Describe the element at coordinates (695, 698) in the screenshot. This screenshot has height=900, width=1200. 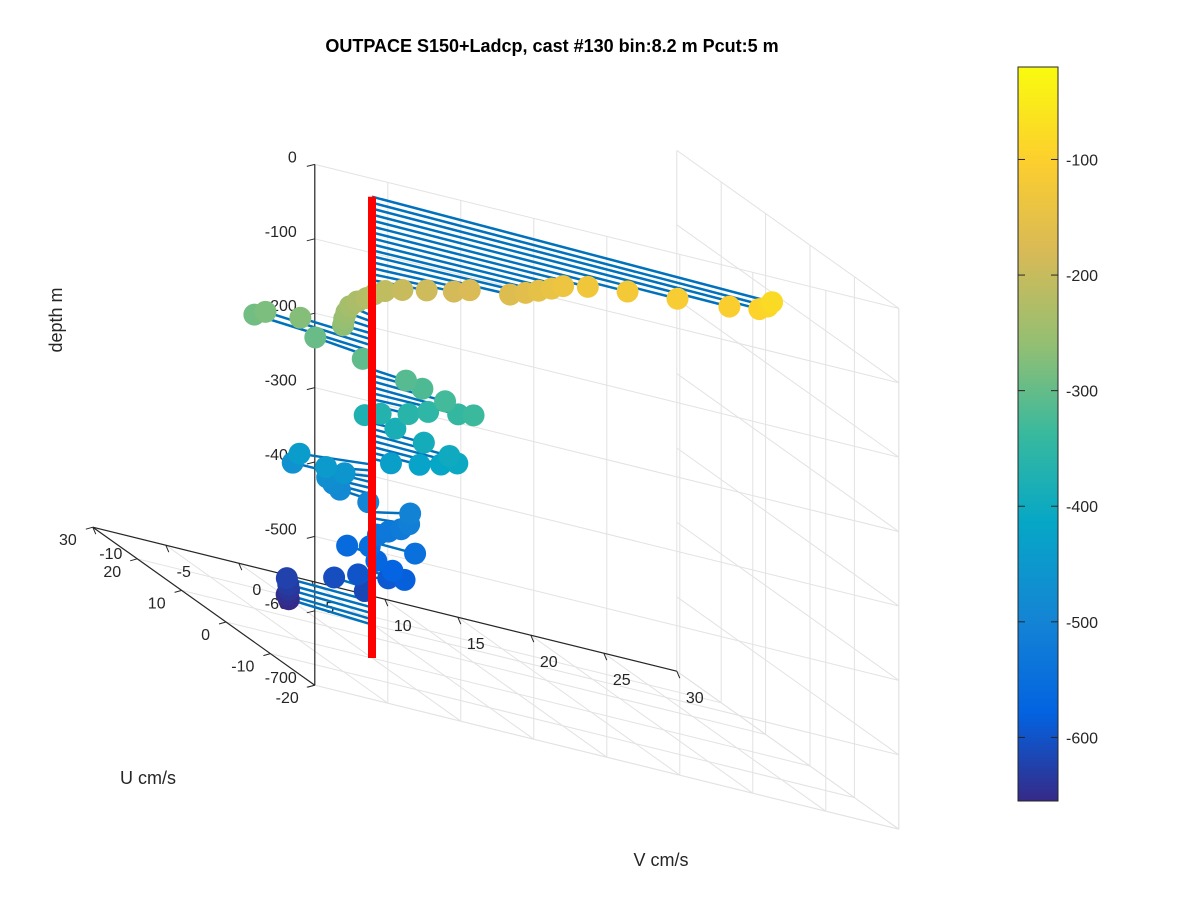
I see `x-tick-label: 30` at that location.